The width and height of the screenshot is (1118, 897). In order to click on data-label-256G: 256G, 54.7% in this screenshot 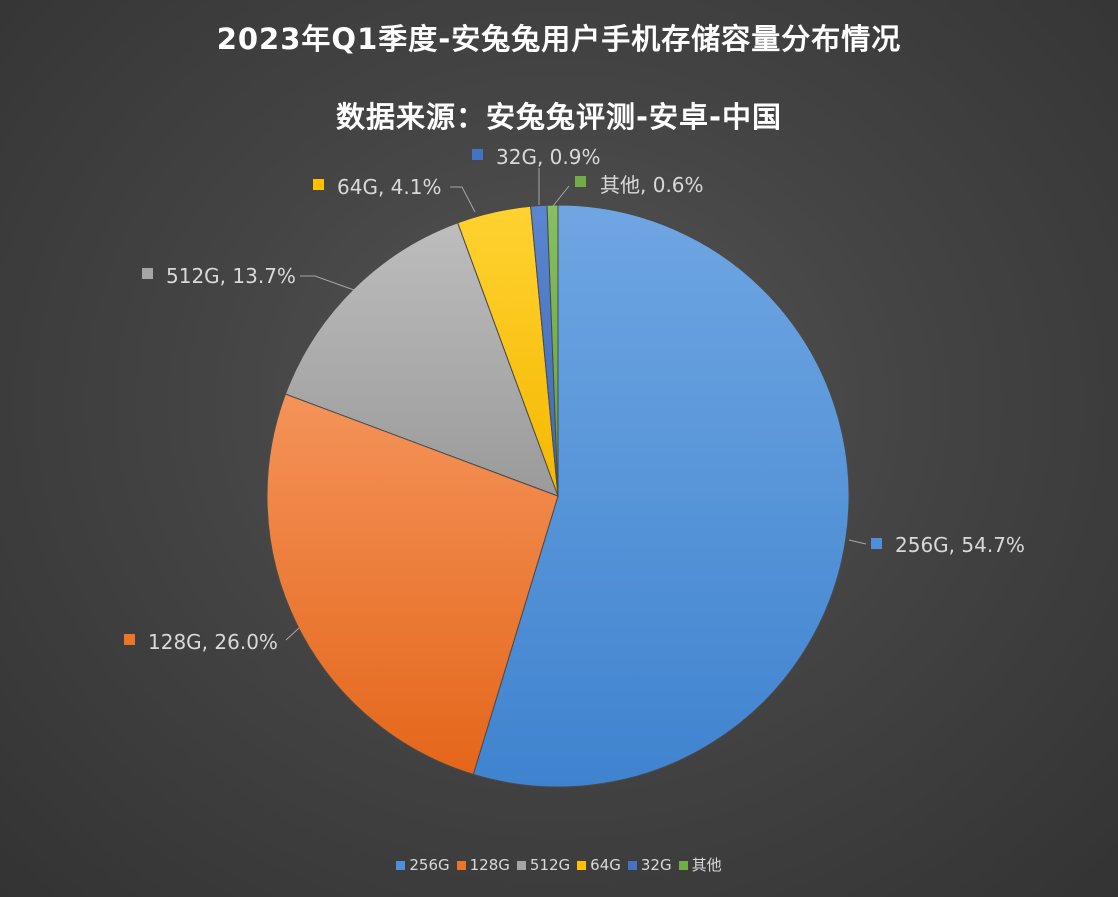, I will do `click(960, 545)`.